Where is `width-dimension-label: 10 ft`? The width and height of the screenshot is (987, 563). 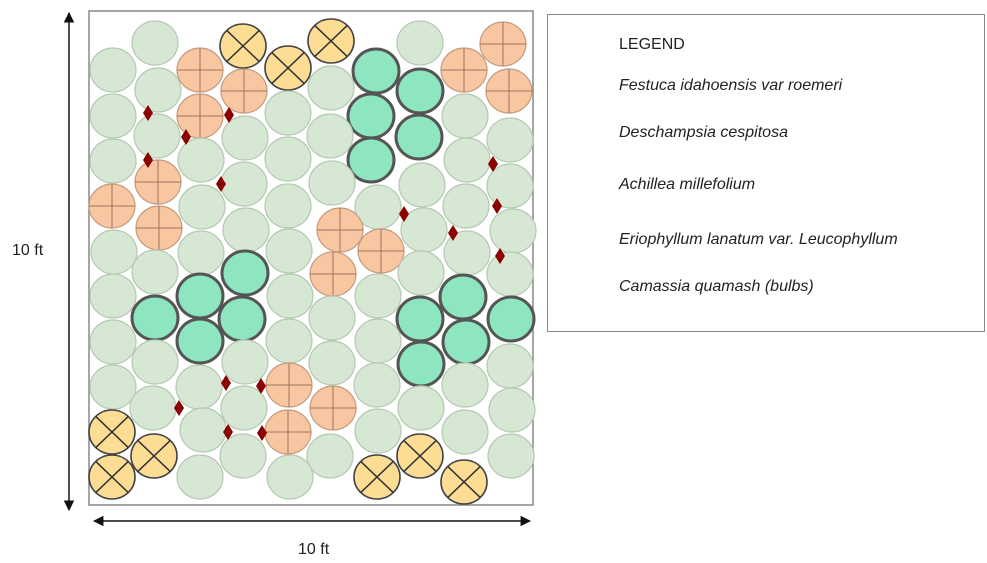 width-dimension-label: 10 ft is located at coordinates (314, 549).